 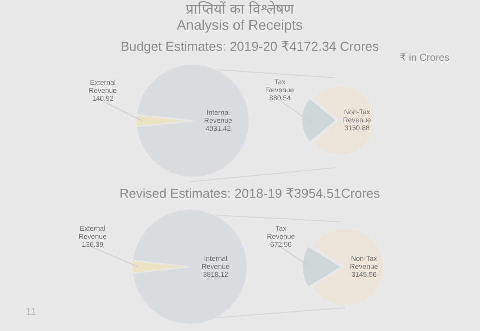 What do you see at coordinates (250, 46) in the screenshot?
I see `chart-subtitle: Budget Estimates: 2019-20 ₹4172.34 Crores` at bounding box center [250, 46].